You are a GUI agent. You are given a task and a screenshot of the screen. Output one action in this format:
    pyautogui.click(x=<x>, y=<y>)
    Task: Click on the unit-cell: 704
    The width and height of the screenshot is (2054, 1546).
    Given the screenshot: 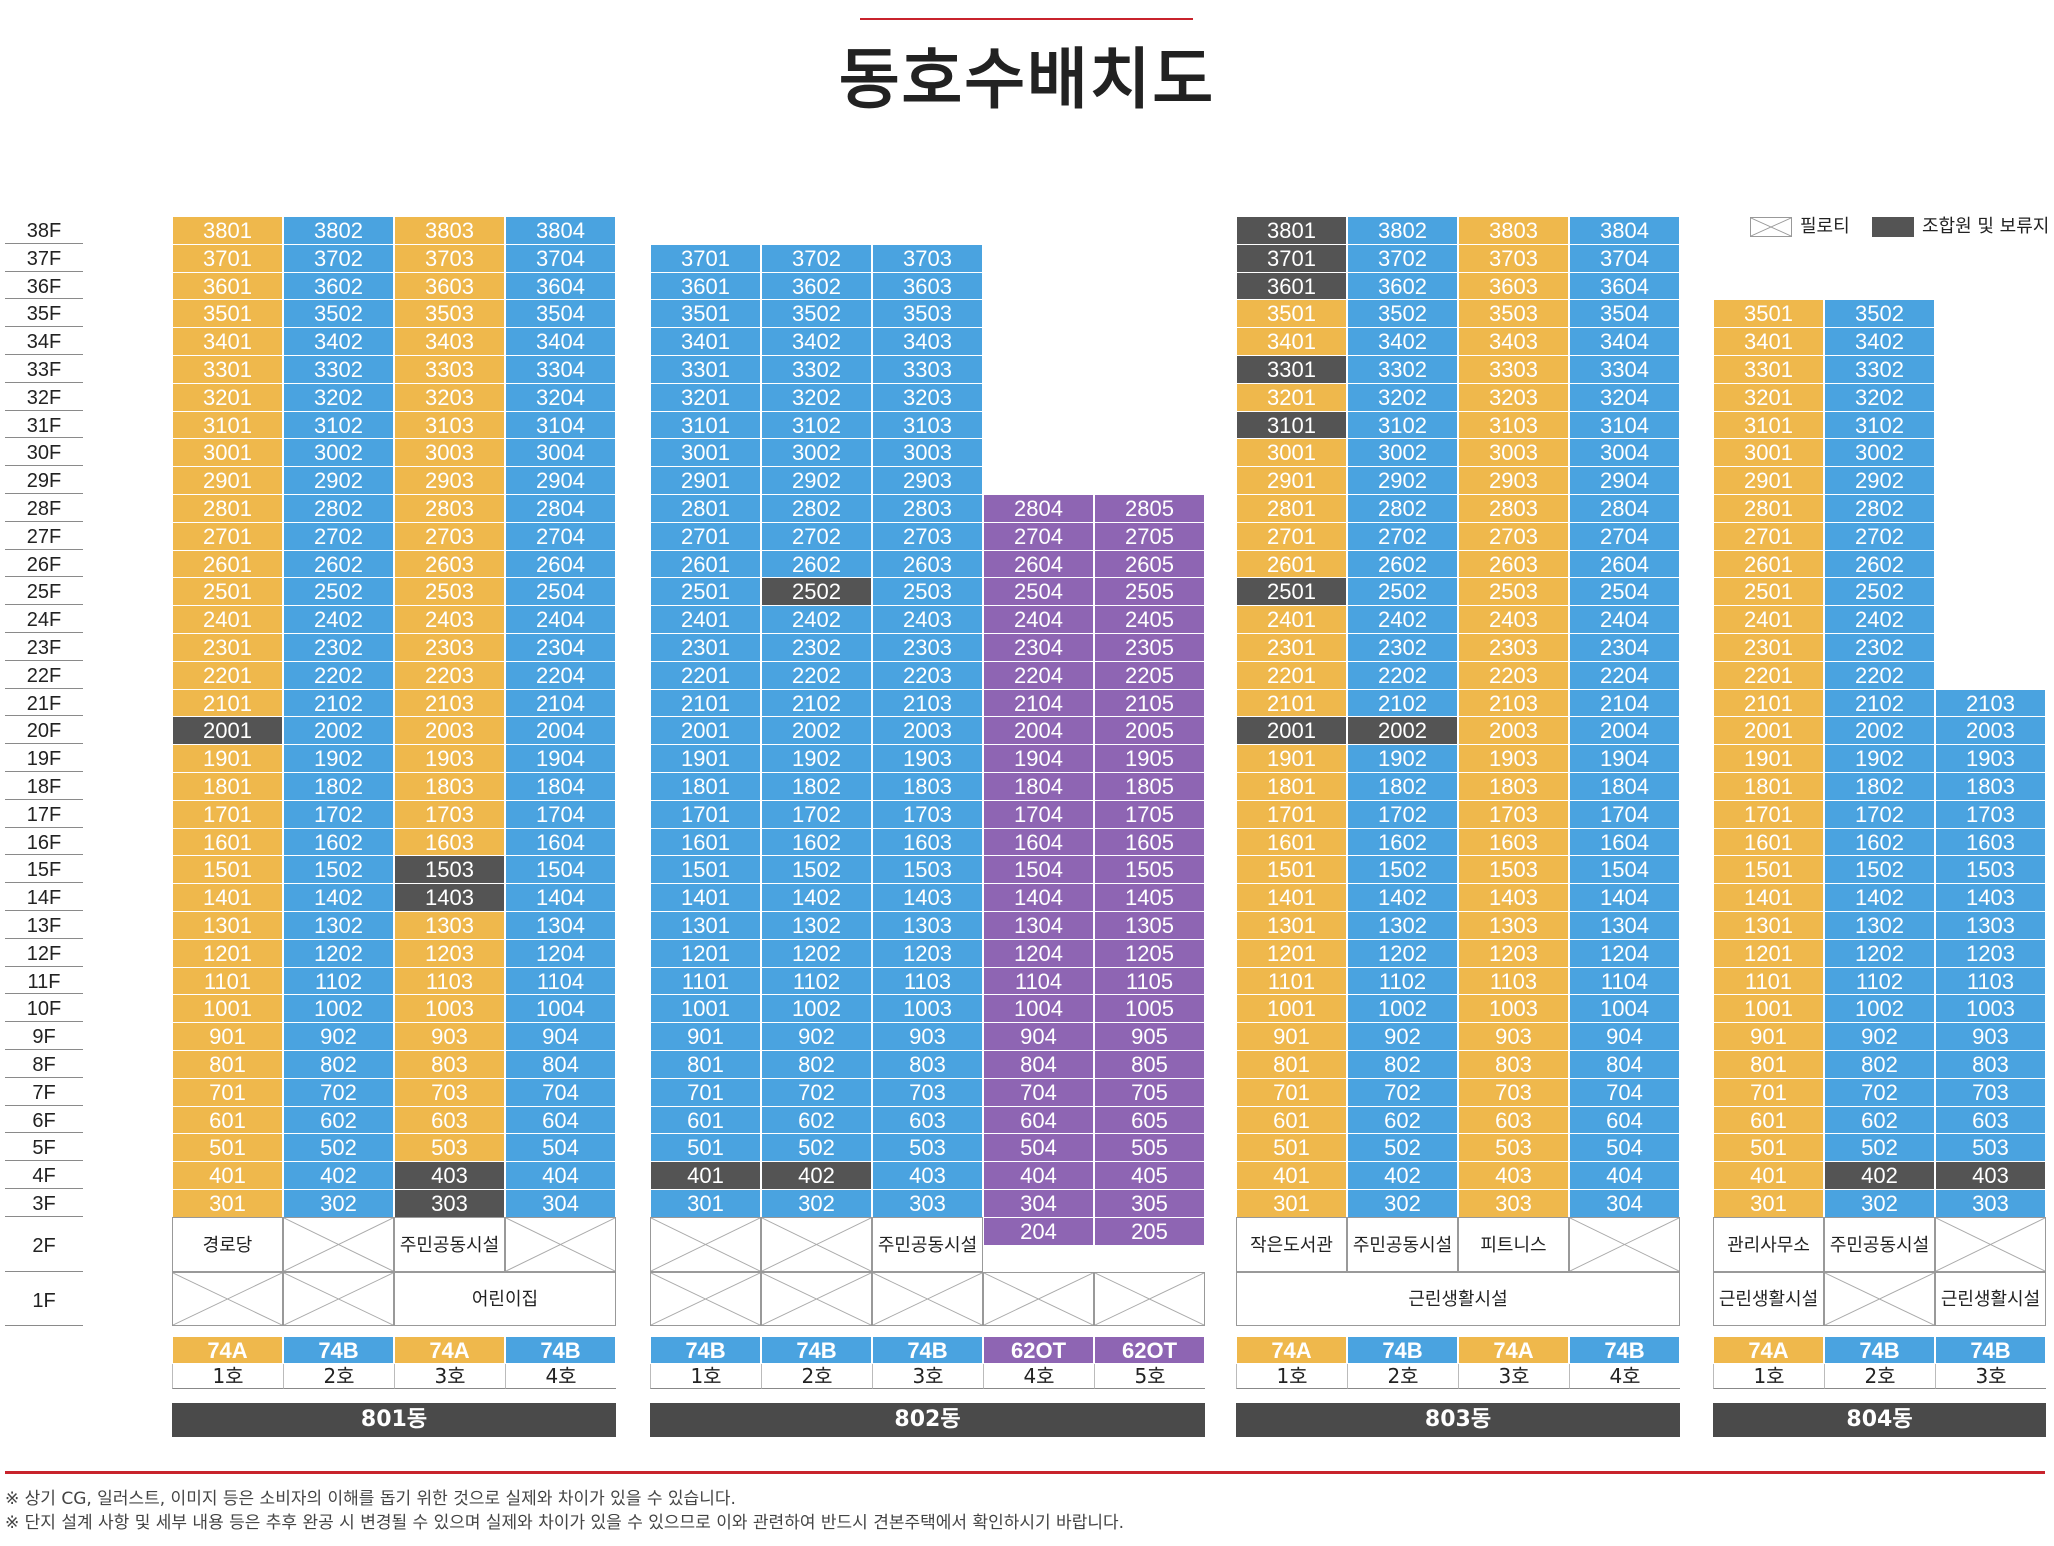 What is the action you would take?
    pyautogui.click(x=1624, y=1092)
    